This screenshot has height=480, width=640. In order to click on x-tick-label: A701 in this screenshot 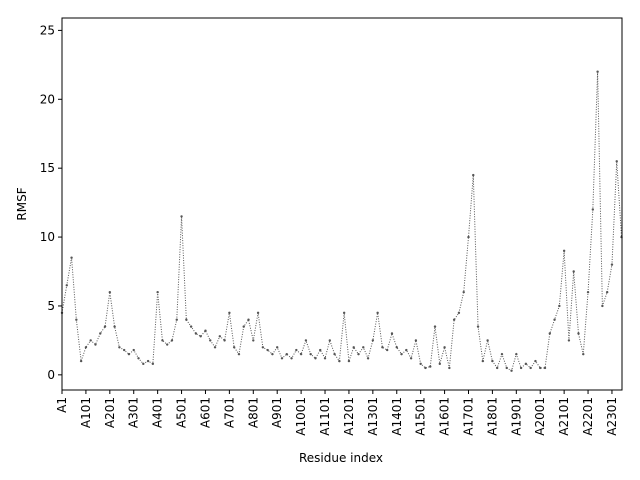, I will do `click(229, 412)`.